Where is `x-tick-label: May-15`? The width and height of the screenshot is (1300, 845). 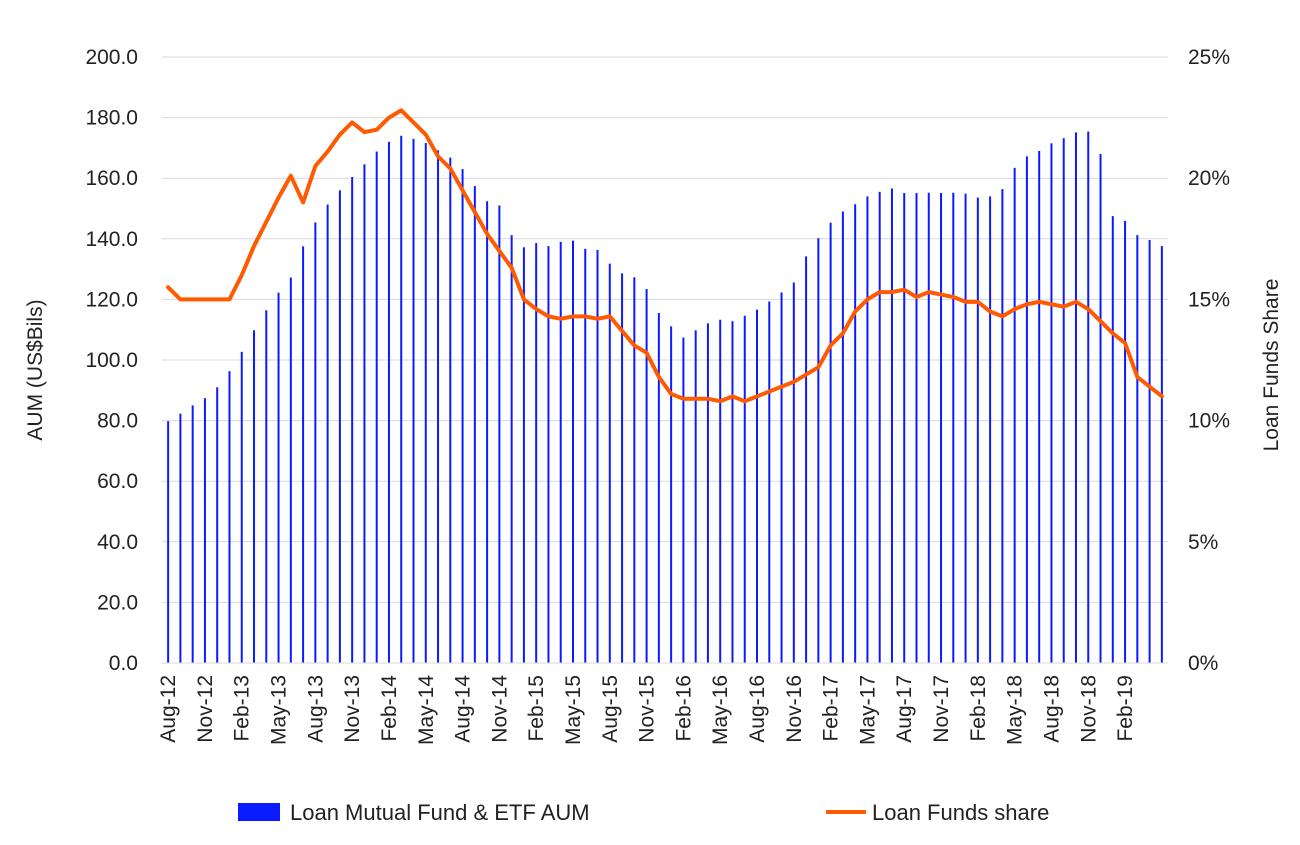
x-tick-label: May-15 is located at coordinates (573, 710).